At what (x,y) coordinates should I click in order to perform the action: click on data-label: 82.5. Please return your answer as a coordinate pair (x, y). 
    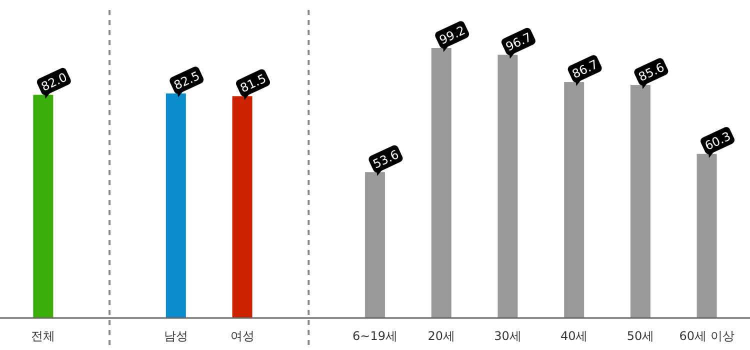
    Looking at the image, I should click on (187, 80).